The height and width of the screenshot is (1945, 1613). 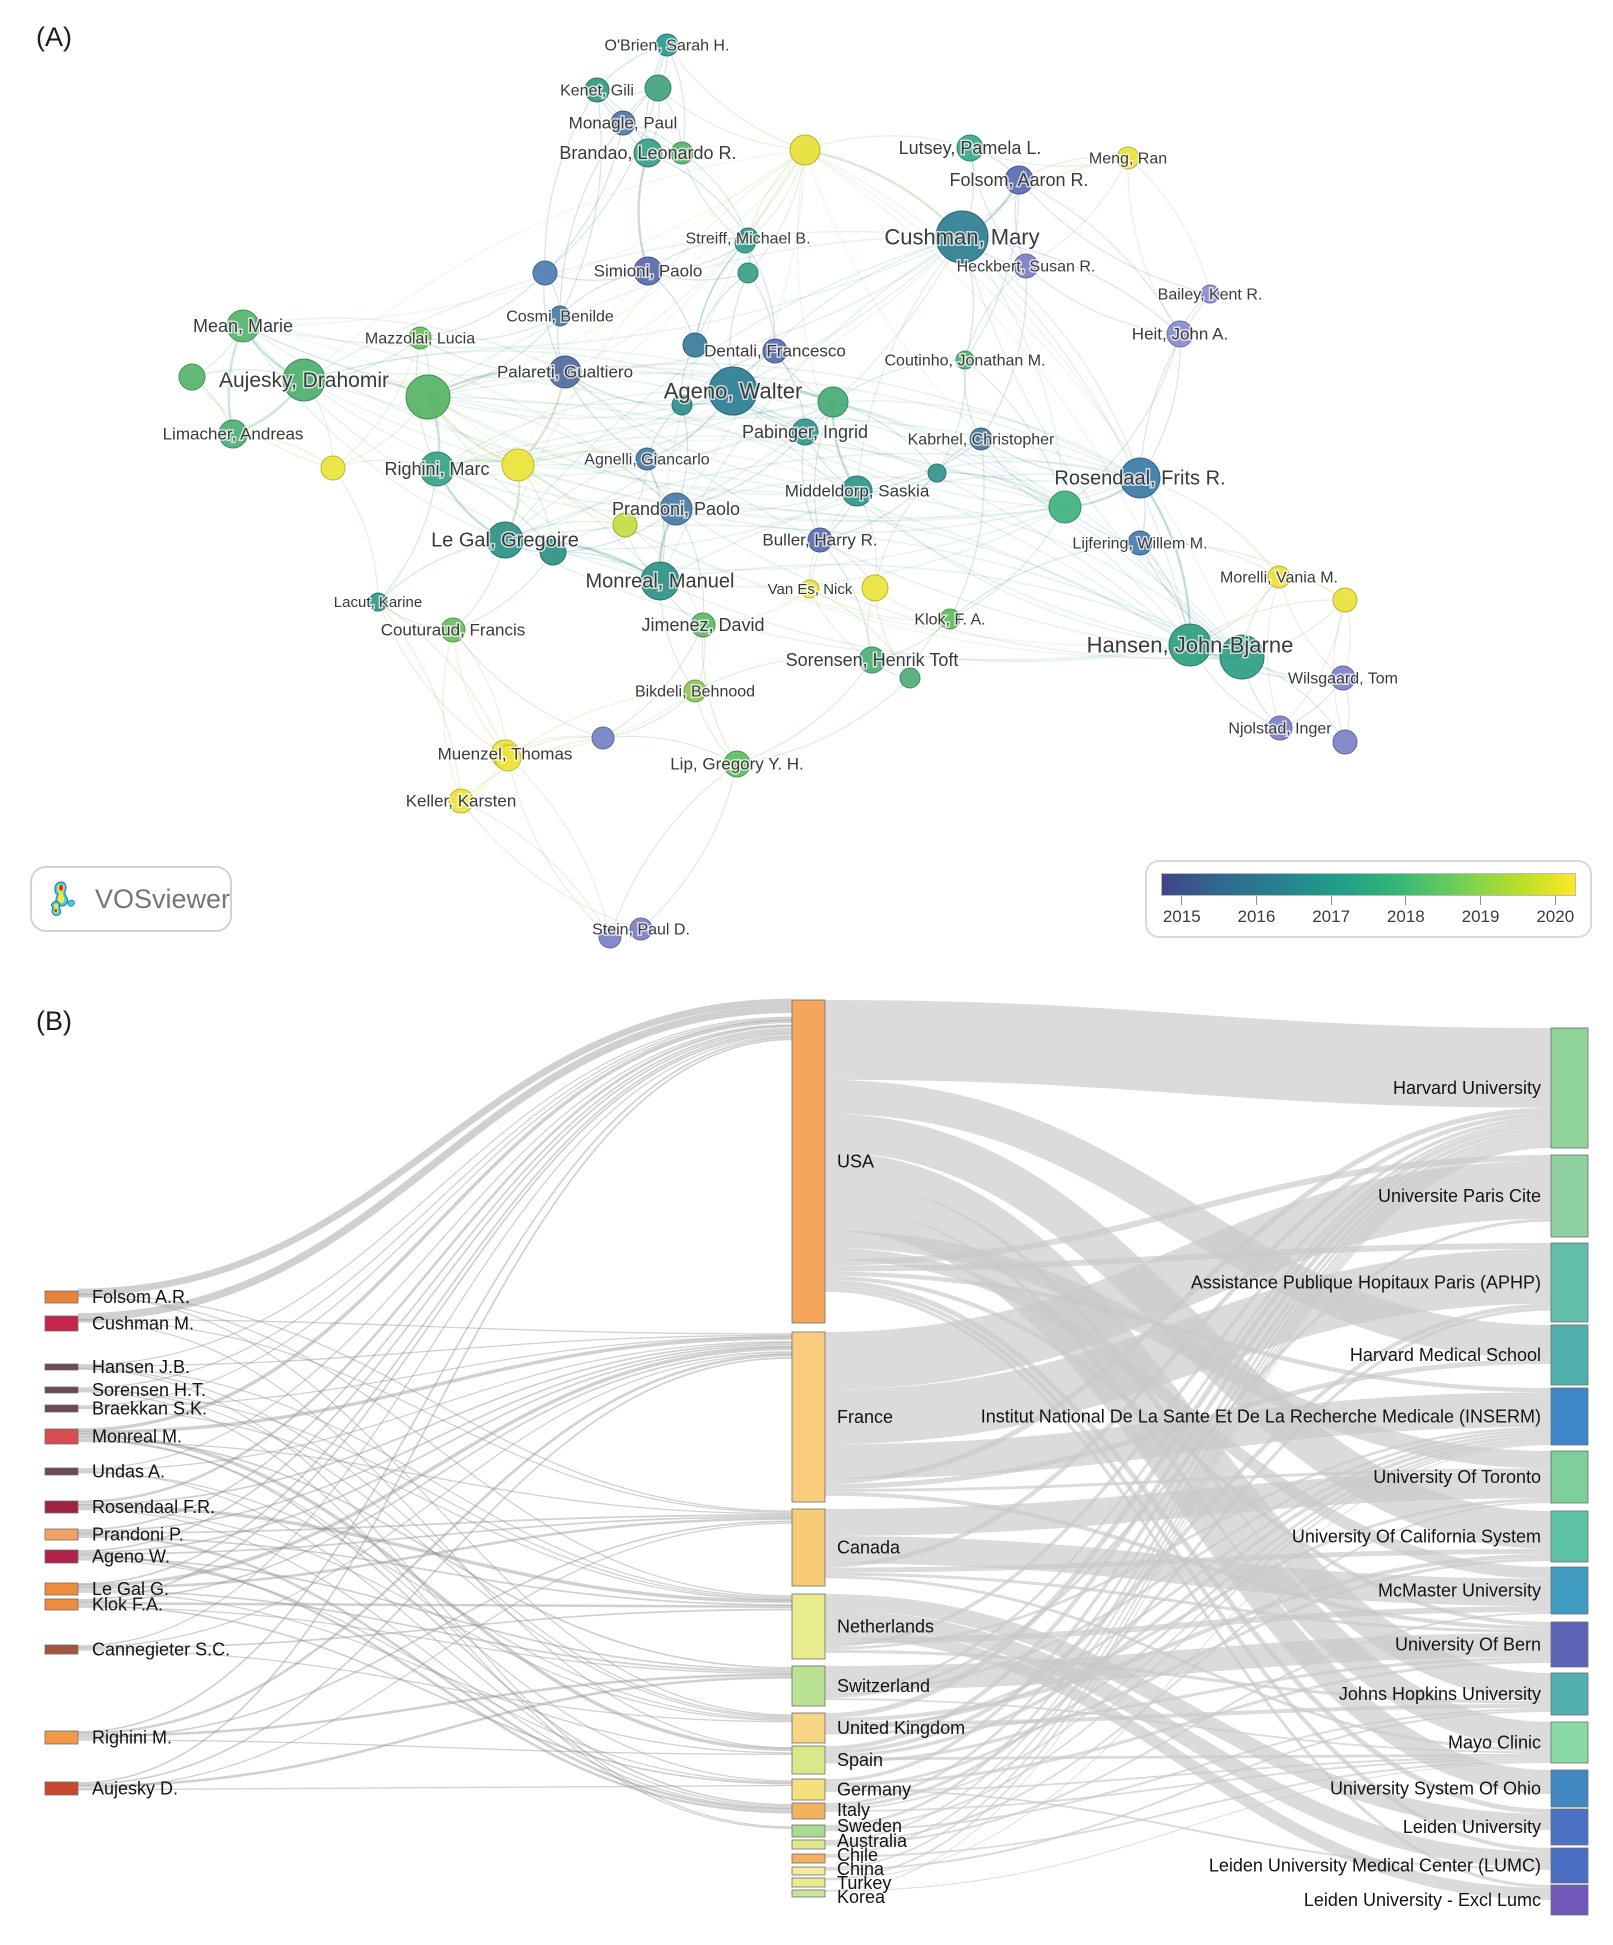 I want to click on sankey-institution-universite-paris-cite, so click(x=1569, y=1196).